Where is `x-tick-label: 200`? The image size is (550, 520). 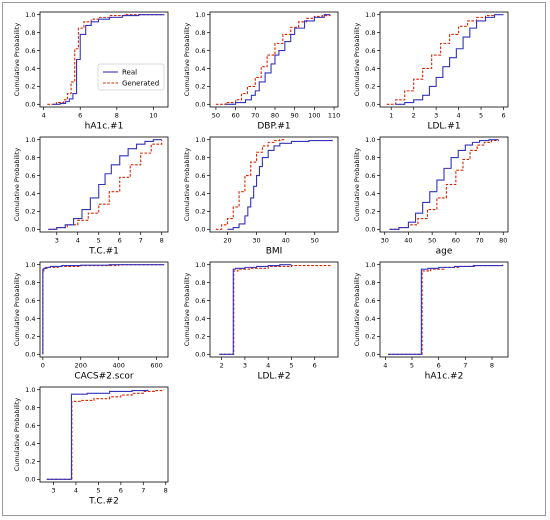
x-tick-label: 200 is located at coordinates (81, 366).